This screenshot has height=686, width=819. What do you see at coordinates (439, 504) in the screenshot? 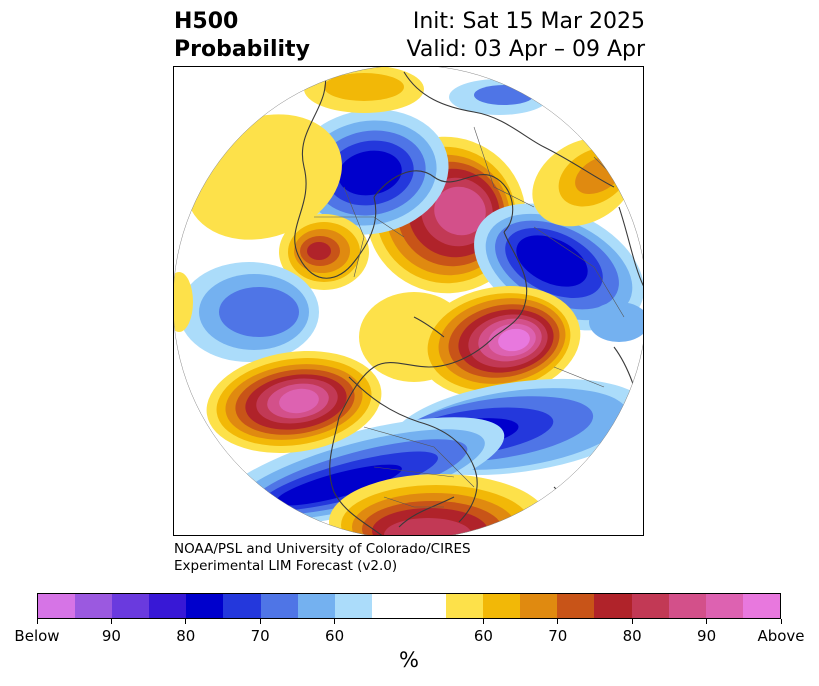
I see `positive-center-gulf-of-mexico` at bounding box center [439, 504].